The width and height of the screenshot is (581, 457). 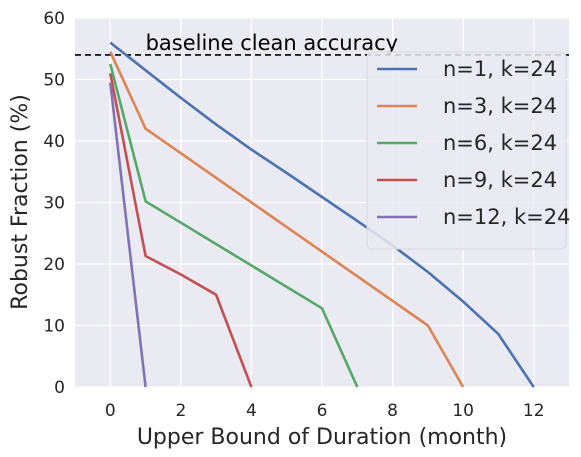 I want to click on y-tick-label: 40, so click(x=54, y=142).